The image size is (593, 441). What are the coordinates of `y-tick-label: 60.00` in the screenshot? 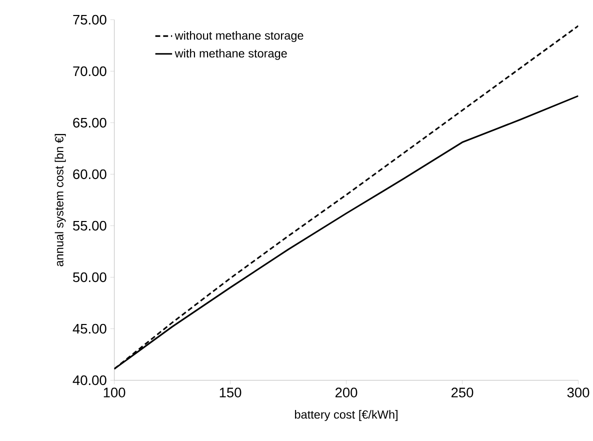 It's located at (89, 174).